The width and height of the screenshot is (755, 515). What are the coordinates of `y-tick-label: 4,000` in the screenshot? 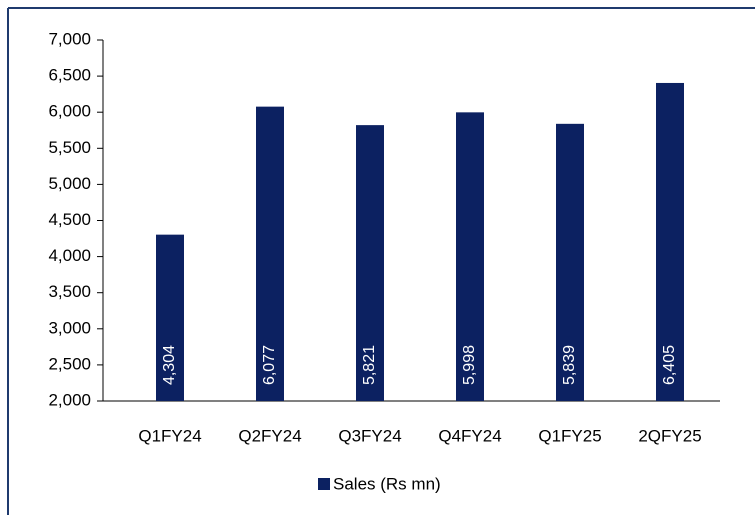 It's located at (69, 255).